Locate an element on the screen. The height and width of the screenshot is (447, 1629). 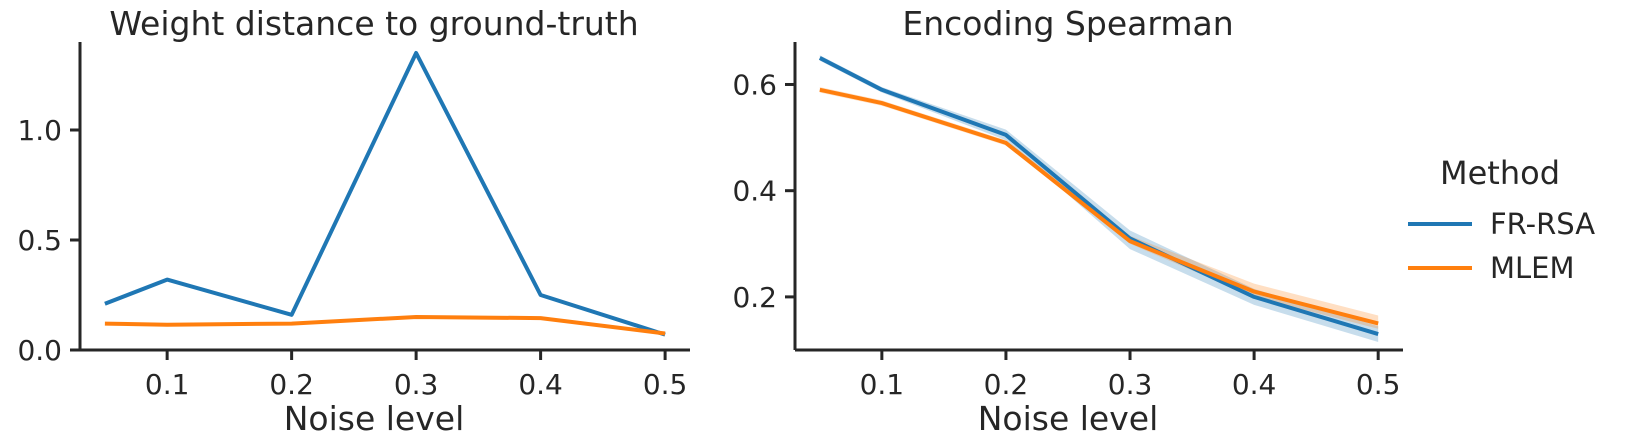
legend-label-mlem: MLEM is located at coordinates (1532, 268).